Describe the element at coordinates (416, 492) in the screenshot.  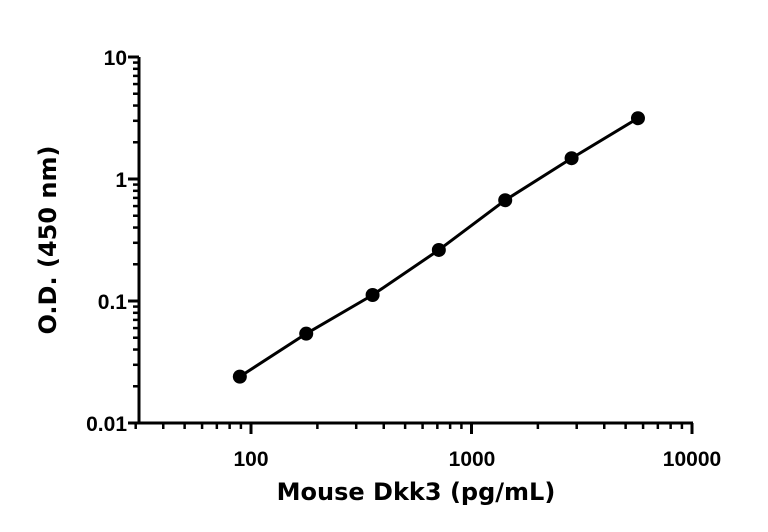
I see `x-axis-title: Mouse Dkk3 (pg/mL)` at that location.